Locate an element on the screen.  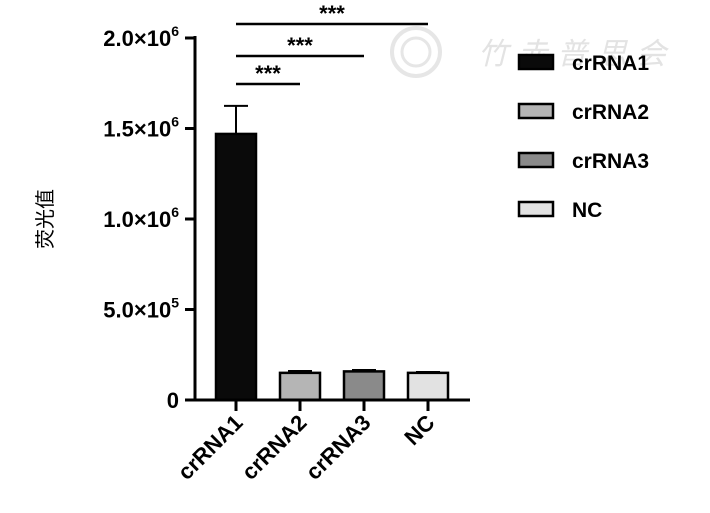
x-tick-label-crRNA1: crRNA1 is located at coordinates (210, 447).